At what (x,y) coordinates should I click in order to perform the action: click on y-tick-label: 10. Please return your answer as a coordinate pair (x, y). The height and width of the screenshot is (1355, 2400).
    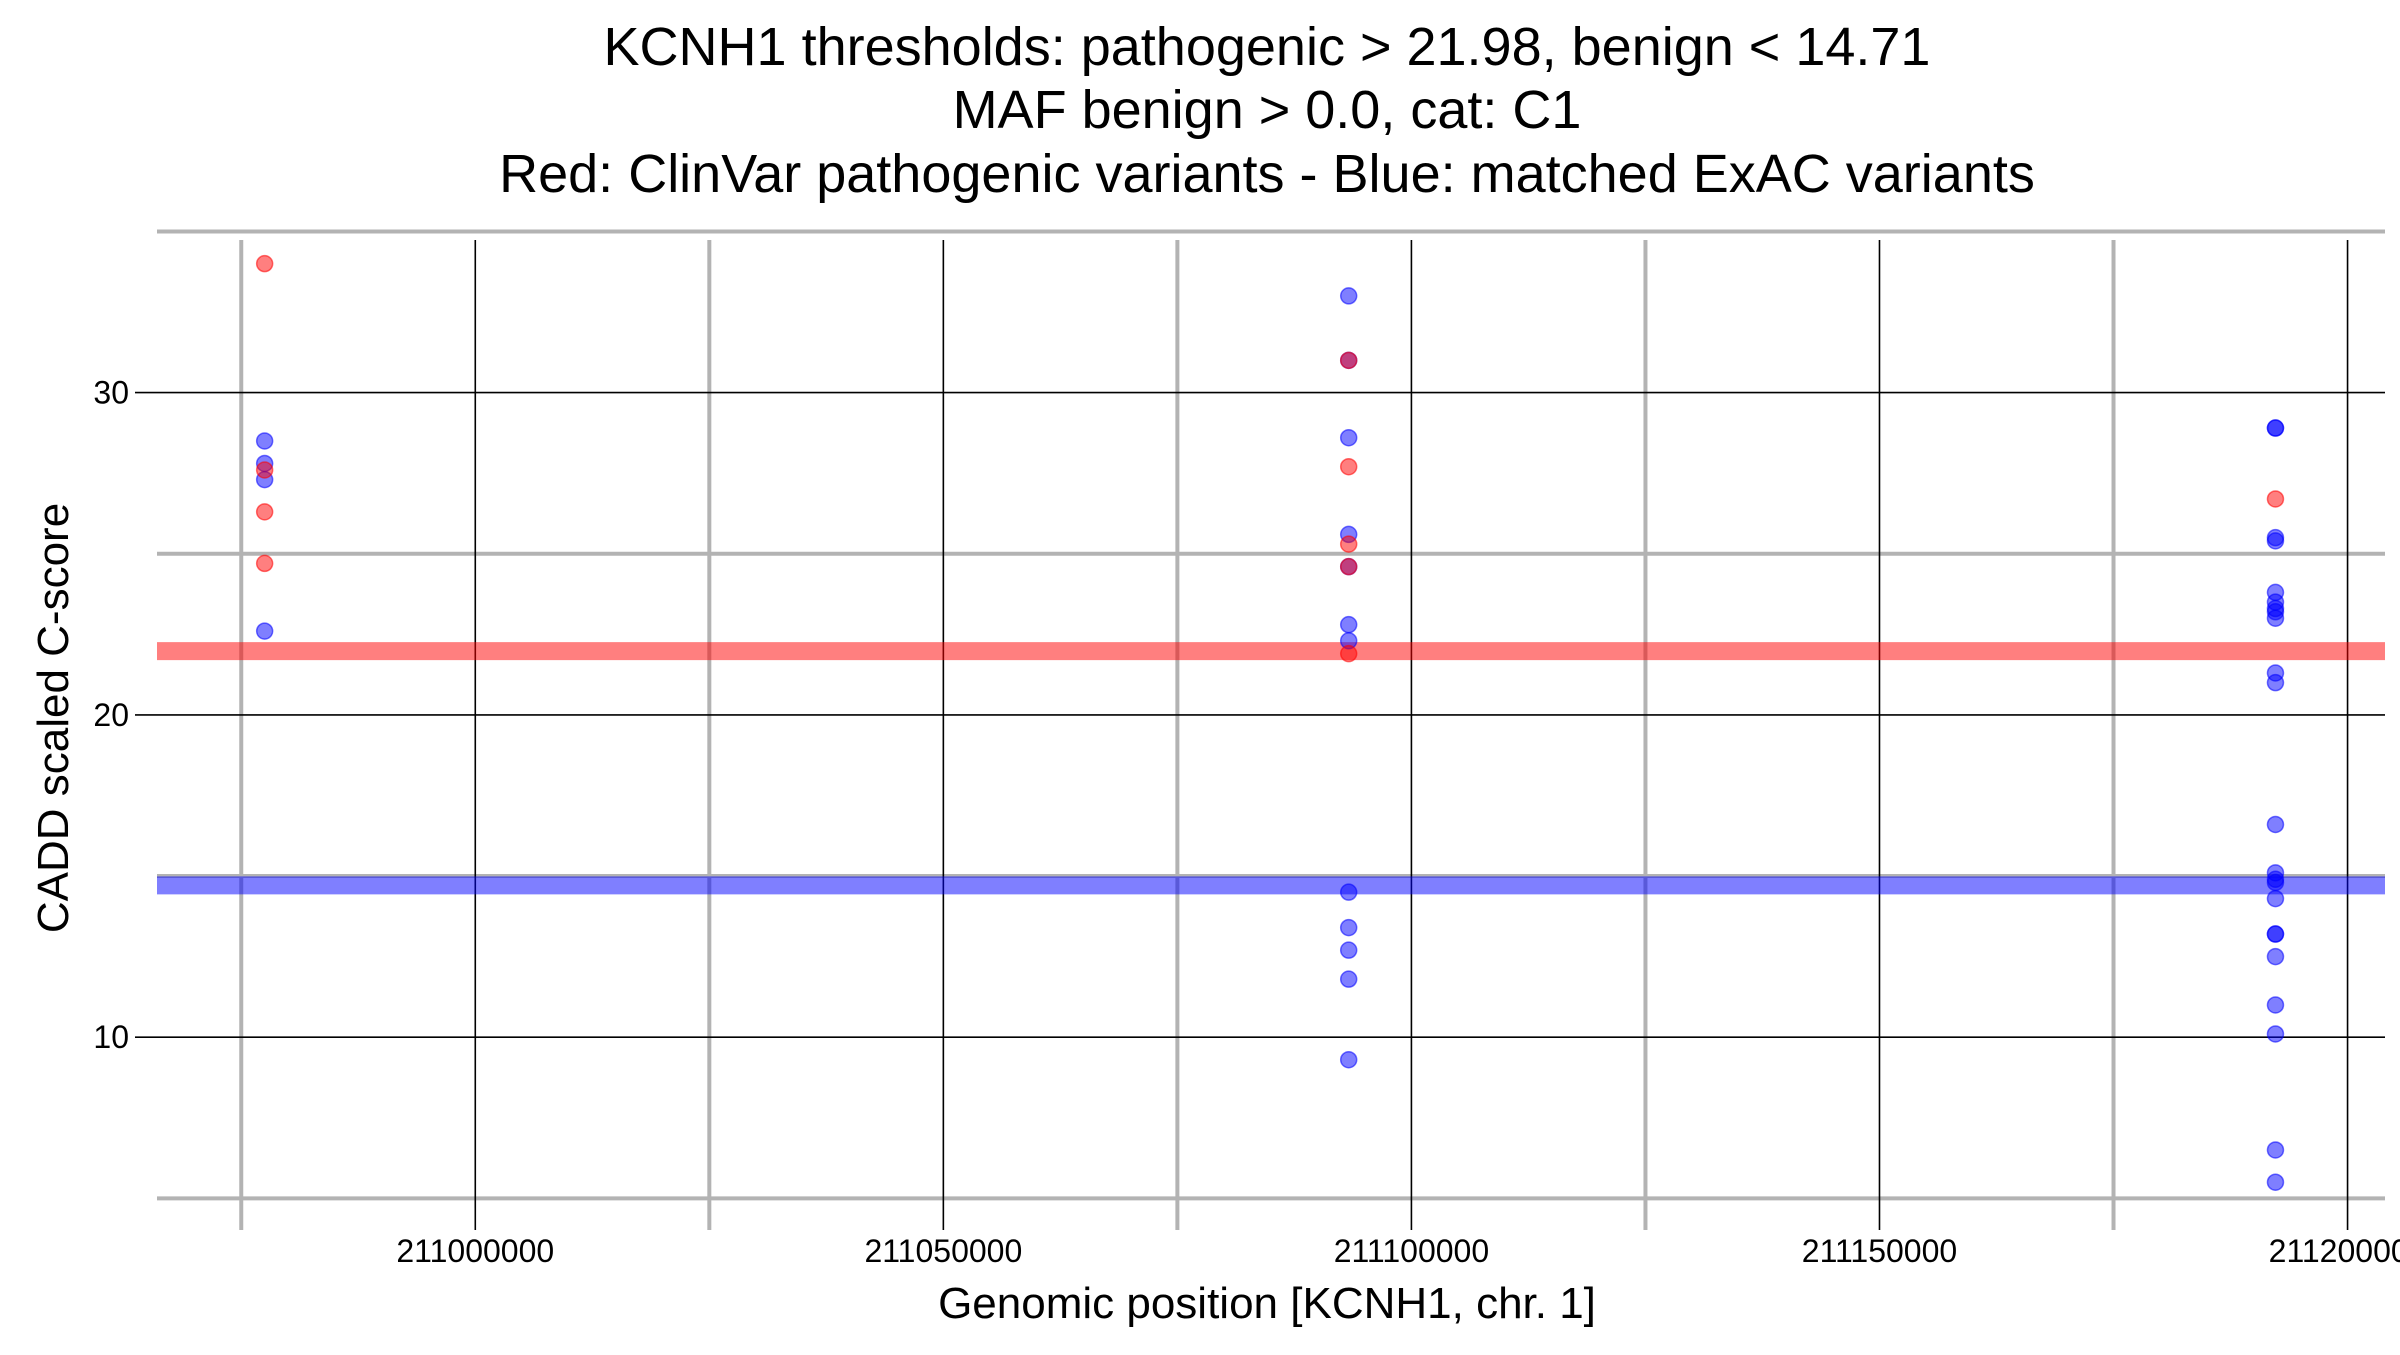
    Looking at the image, I should click on (111, 1037).